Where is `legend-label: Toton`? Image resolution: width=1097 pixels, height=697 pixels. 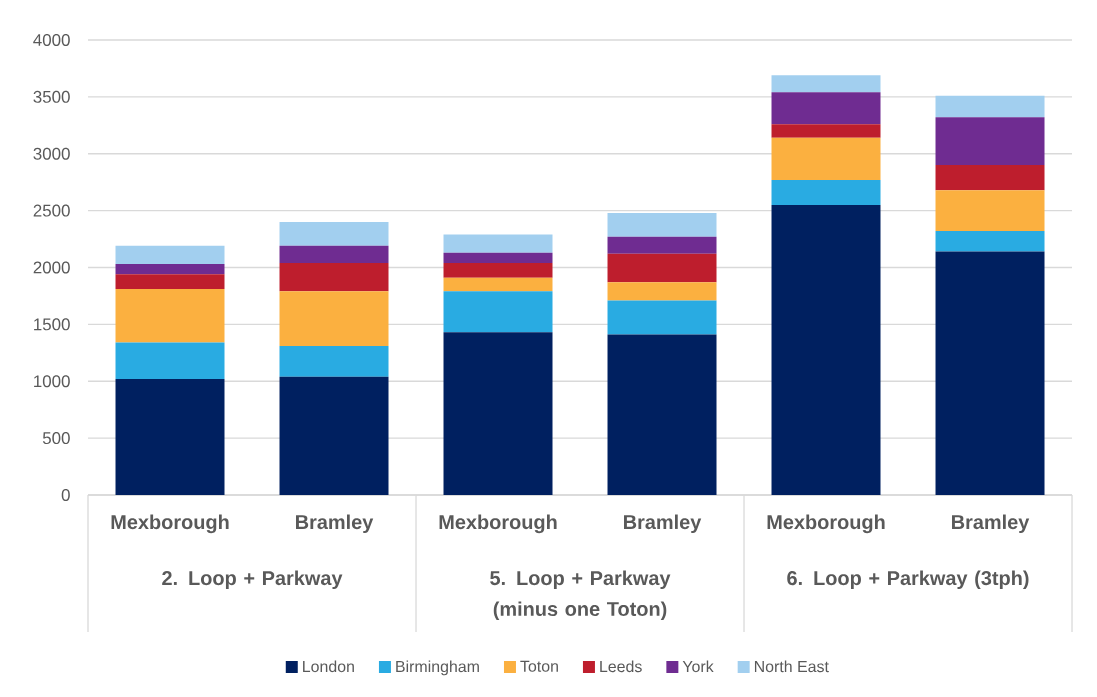
legend-label: Toton is located at coordinates (539, 666).